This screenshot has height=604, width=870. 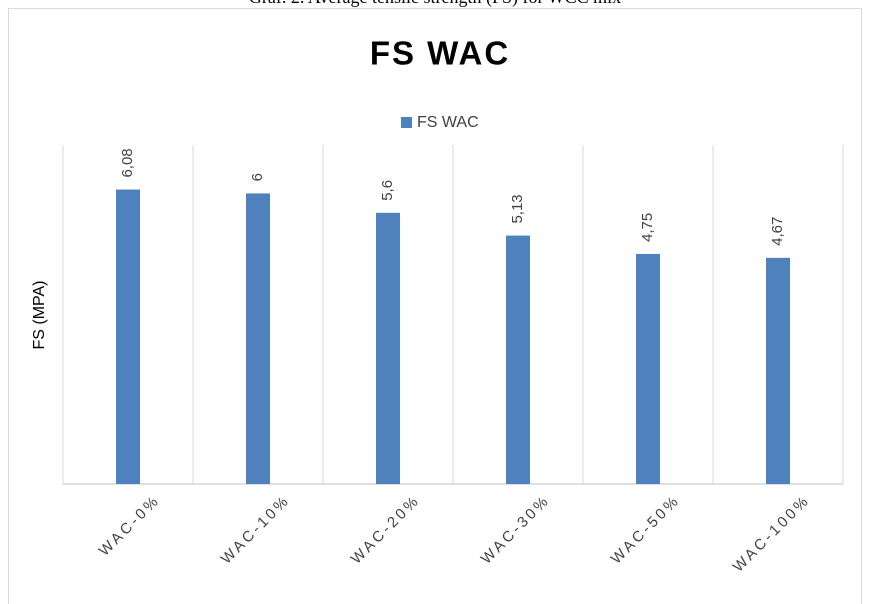 What do you see at coordinates (440, 53) in the screenshot?
I see `chart-title: FS WAC` at bounding box center [440, 53].